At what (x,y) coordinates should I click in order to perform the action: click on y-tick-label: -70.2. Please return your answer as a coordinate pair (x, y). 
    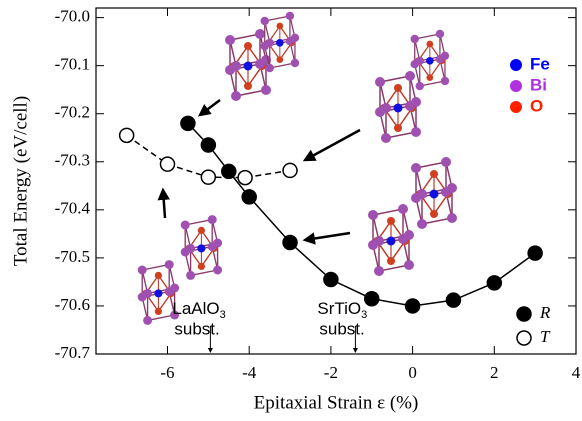
    Looking at the image, I should click on (72, 112).